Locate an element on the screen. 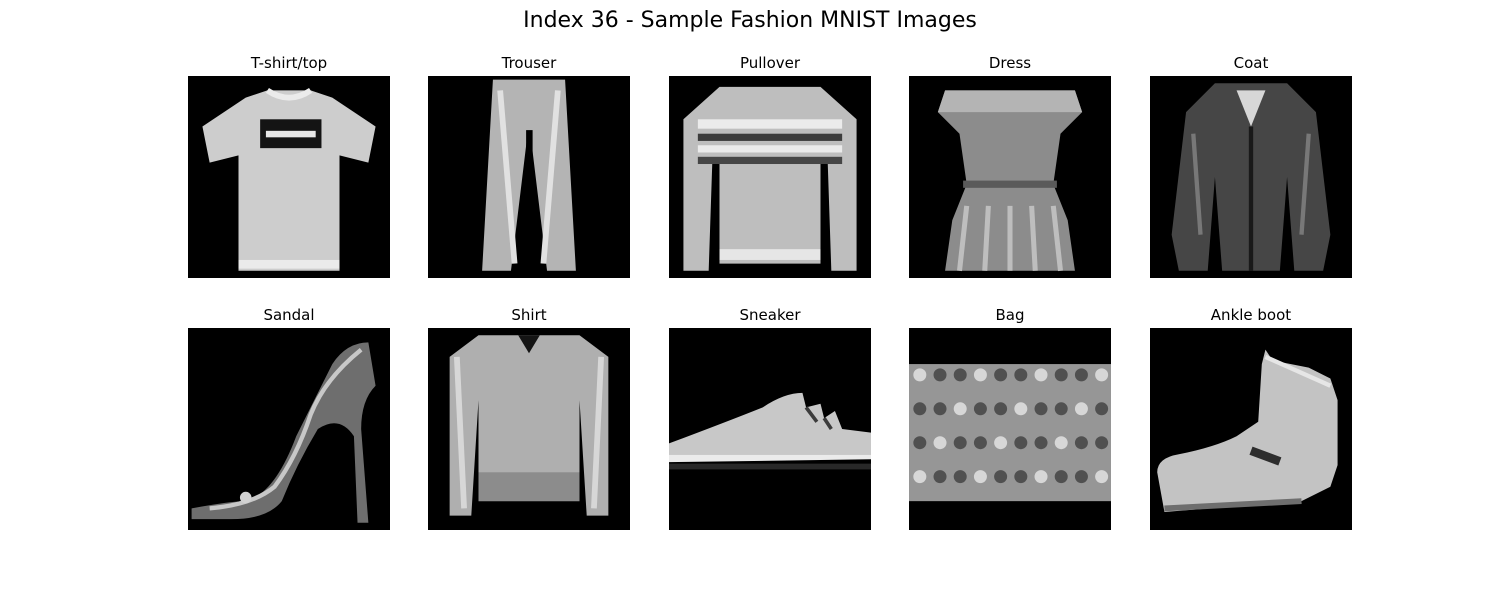 The image size is (1500, 600). panel-title: Sandal is located at coordinates (289, 315).